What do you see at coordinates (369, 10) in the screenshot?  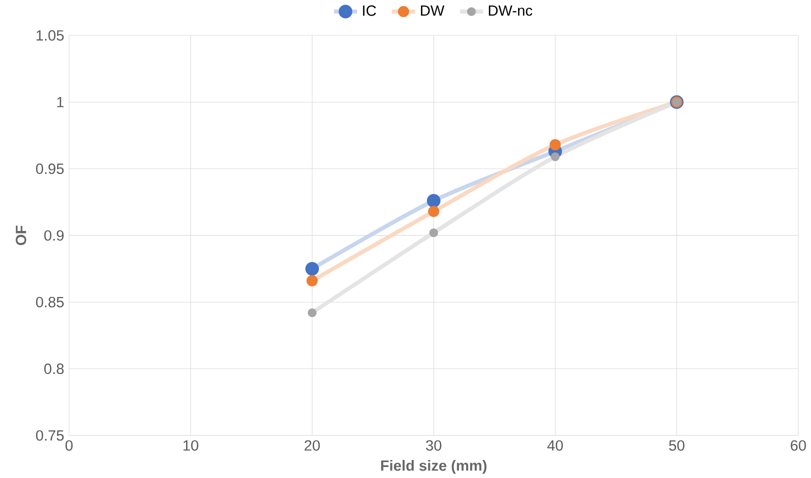 I see `legend-label: IC` at bounding box center [369, 10].